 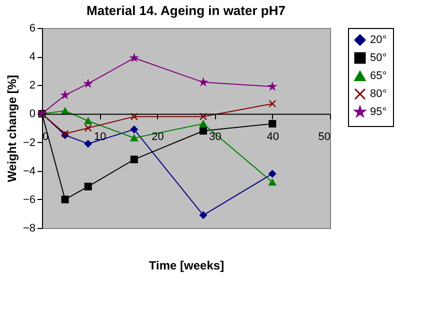 What do you see at coordinates (158, 137) in the screenshot?
I see `x-tick-label: 20` at bounding box center [158, 137].